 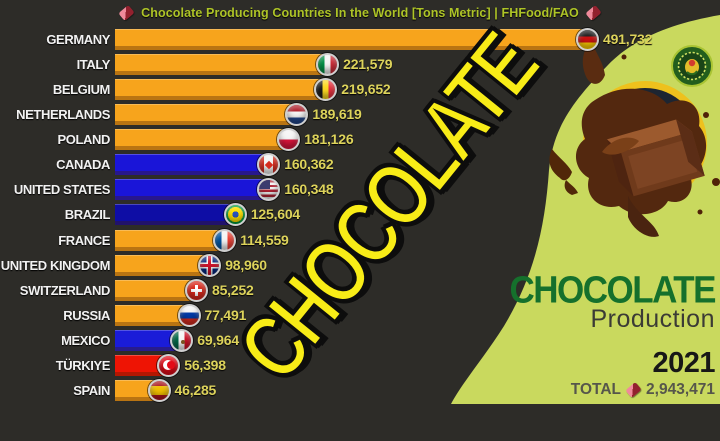 What do you see at coordinates (612, 289) in the screenshot?
I see `panel-heading: CHOCOLATE` at bounding box center [612, 289].